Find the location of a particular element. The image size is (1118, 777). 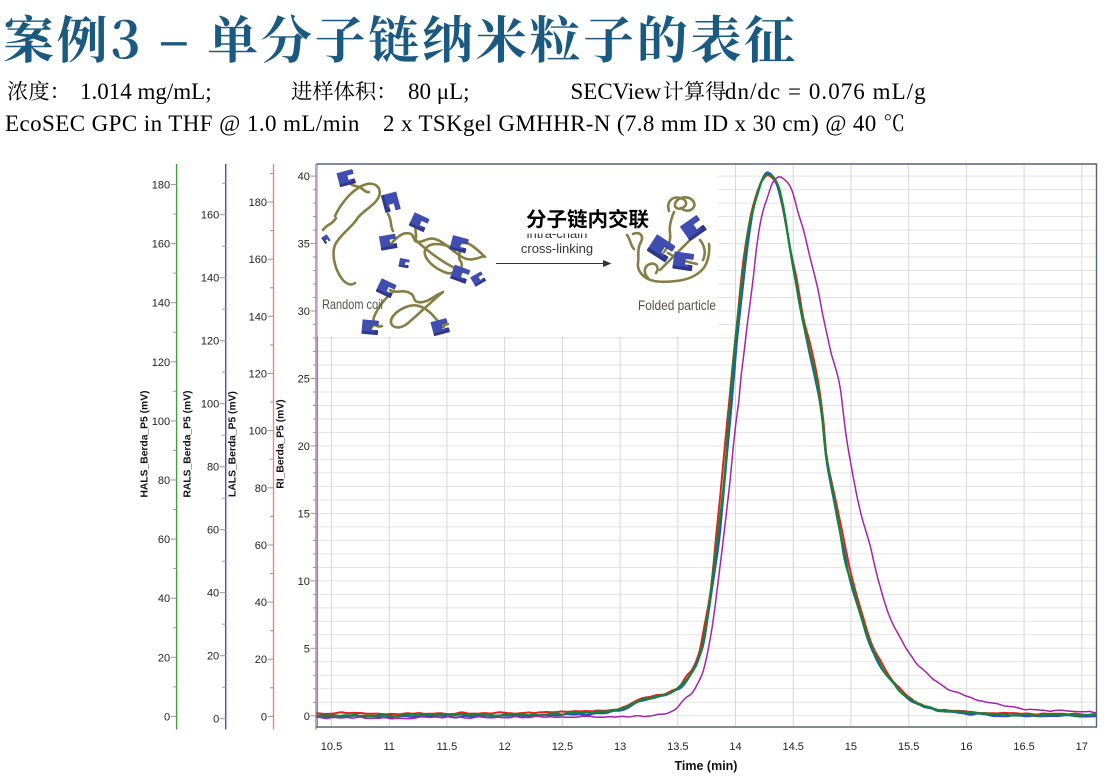

svg-text: 13 is located at coordinates (620, 747).